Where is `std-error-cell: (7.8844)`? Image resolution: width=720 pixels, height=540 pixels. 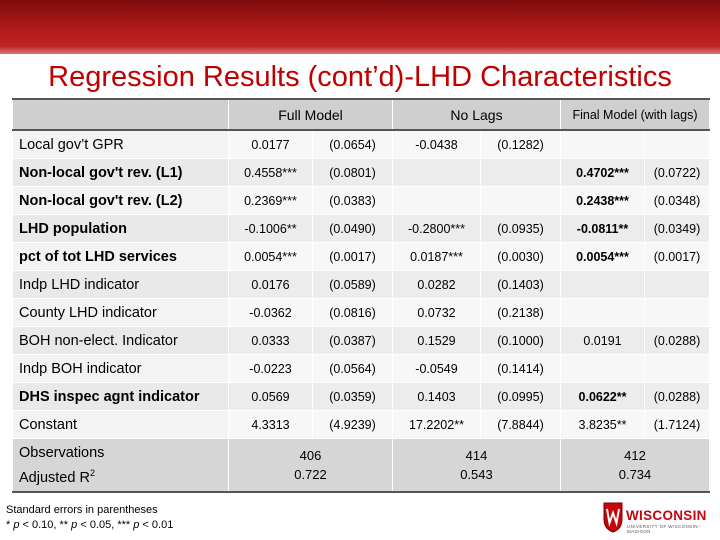 std-error-cell: (7.8844) is located at coordinates (520, 424).